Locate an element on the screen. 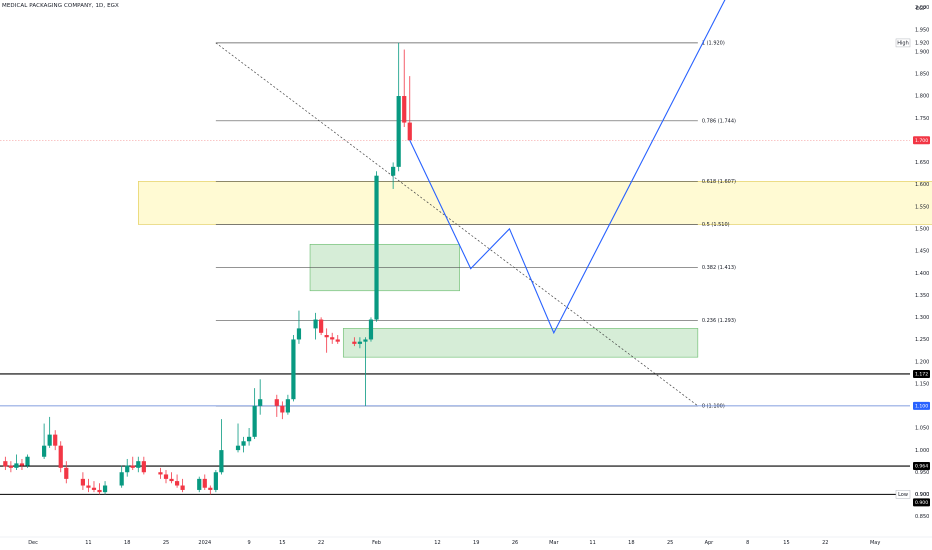 The image size is (932, 550). y-tick-label: 2.000 is located at coordinates (922, 8).